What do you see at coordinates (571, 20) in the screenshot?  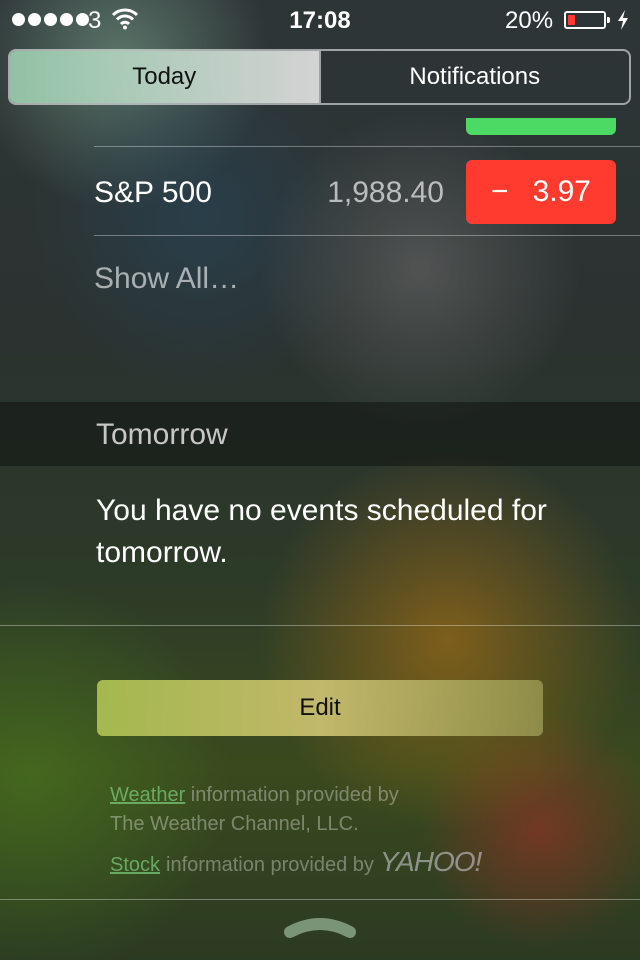 I see `battery-fill` at bounding box center [571, 20].